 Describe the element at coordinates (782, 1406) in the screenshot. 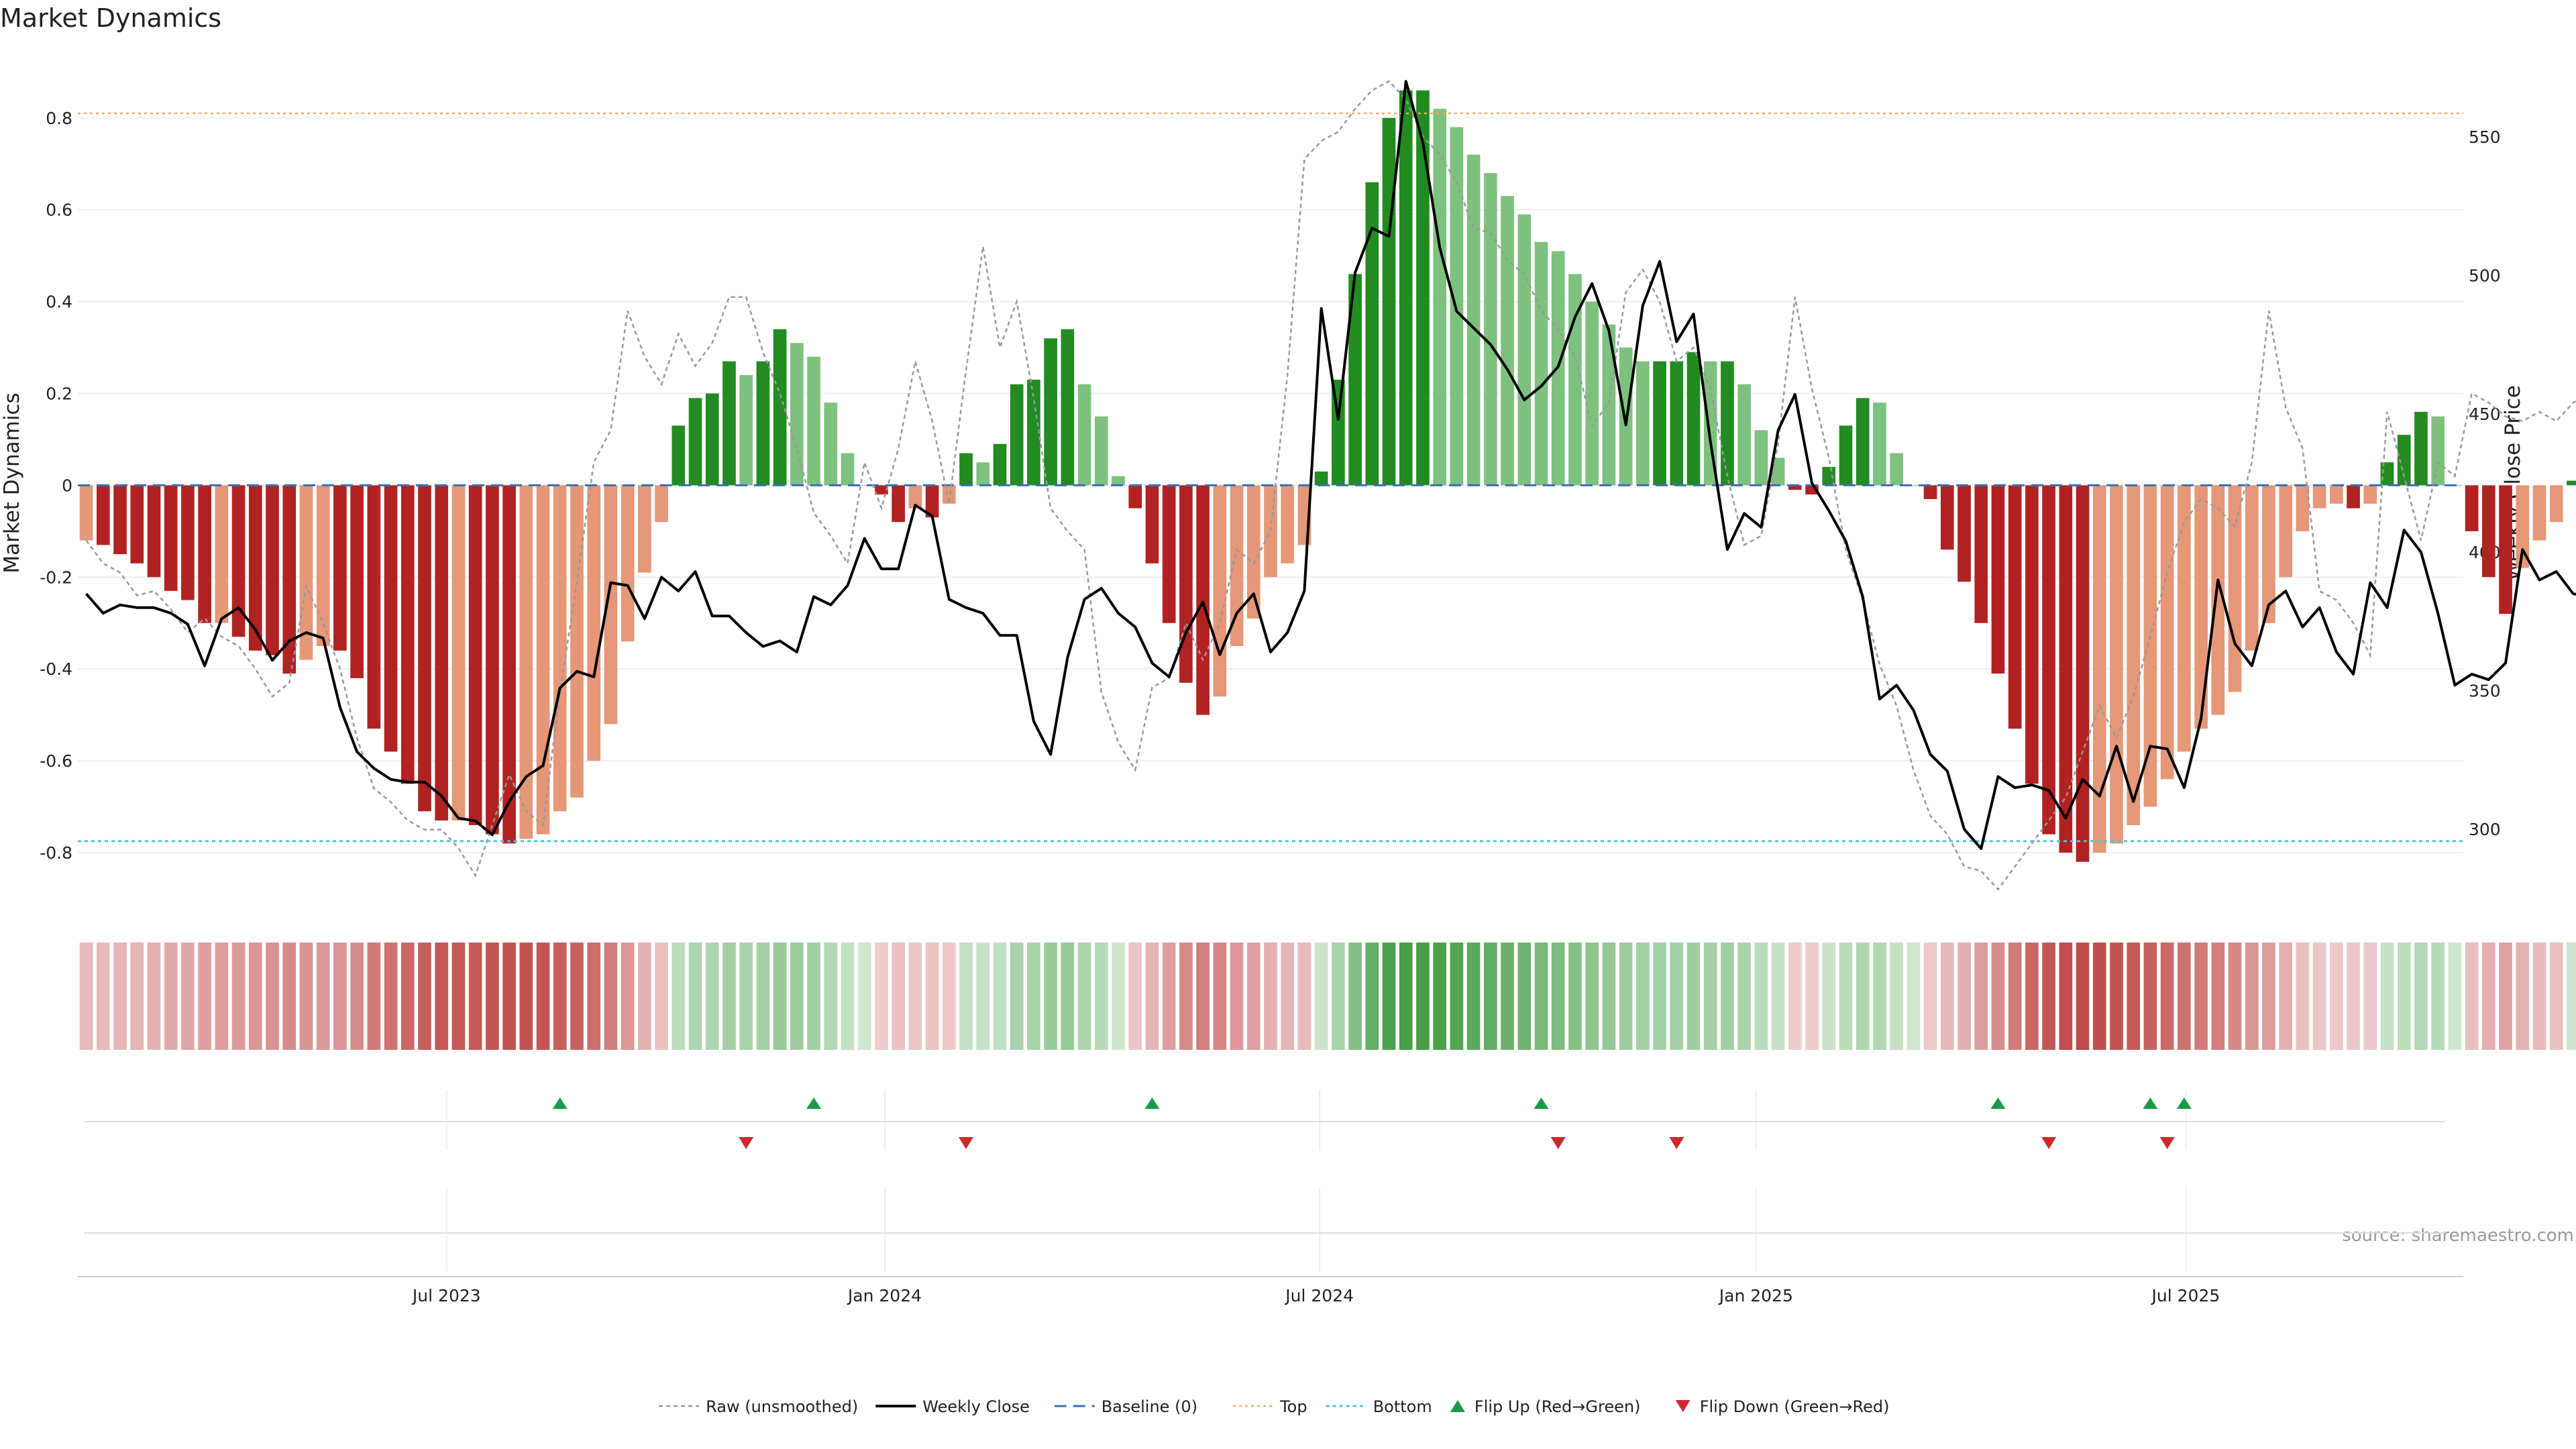

I see `legend-label: Raw (unsmoothed)` at that location.